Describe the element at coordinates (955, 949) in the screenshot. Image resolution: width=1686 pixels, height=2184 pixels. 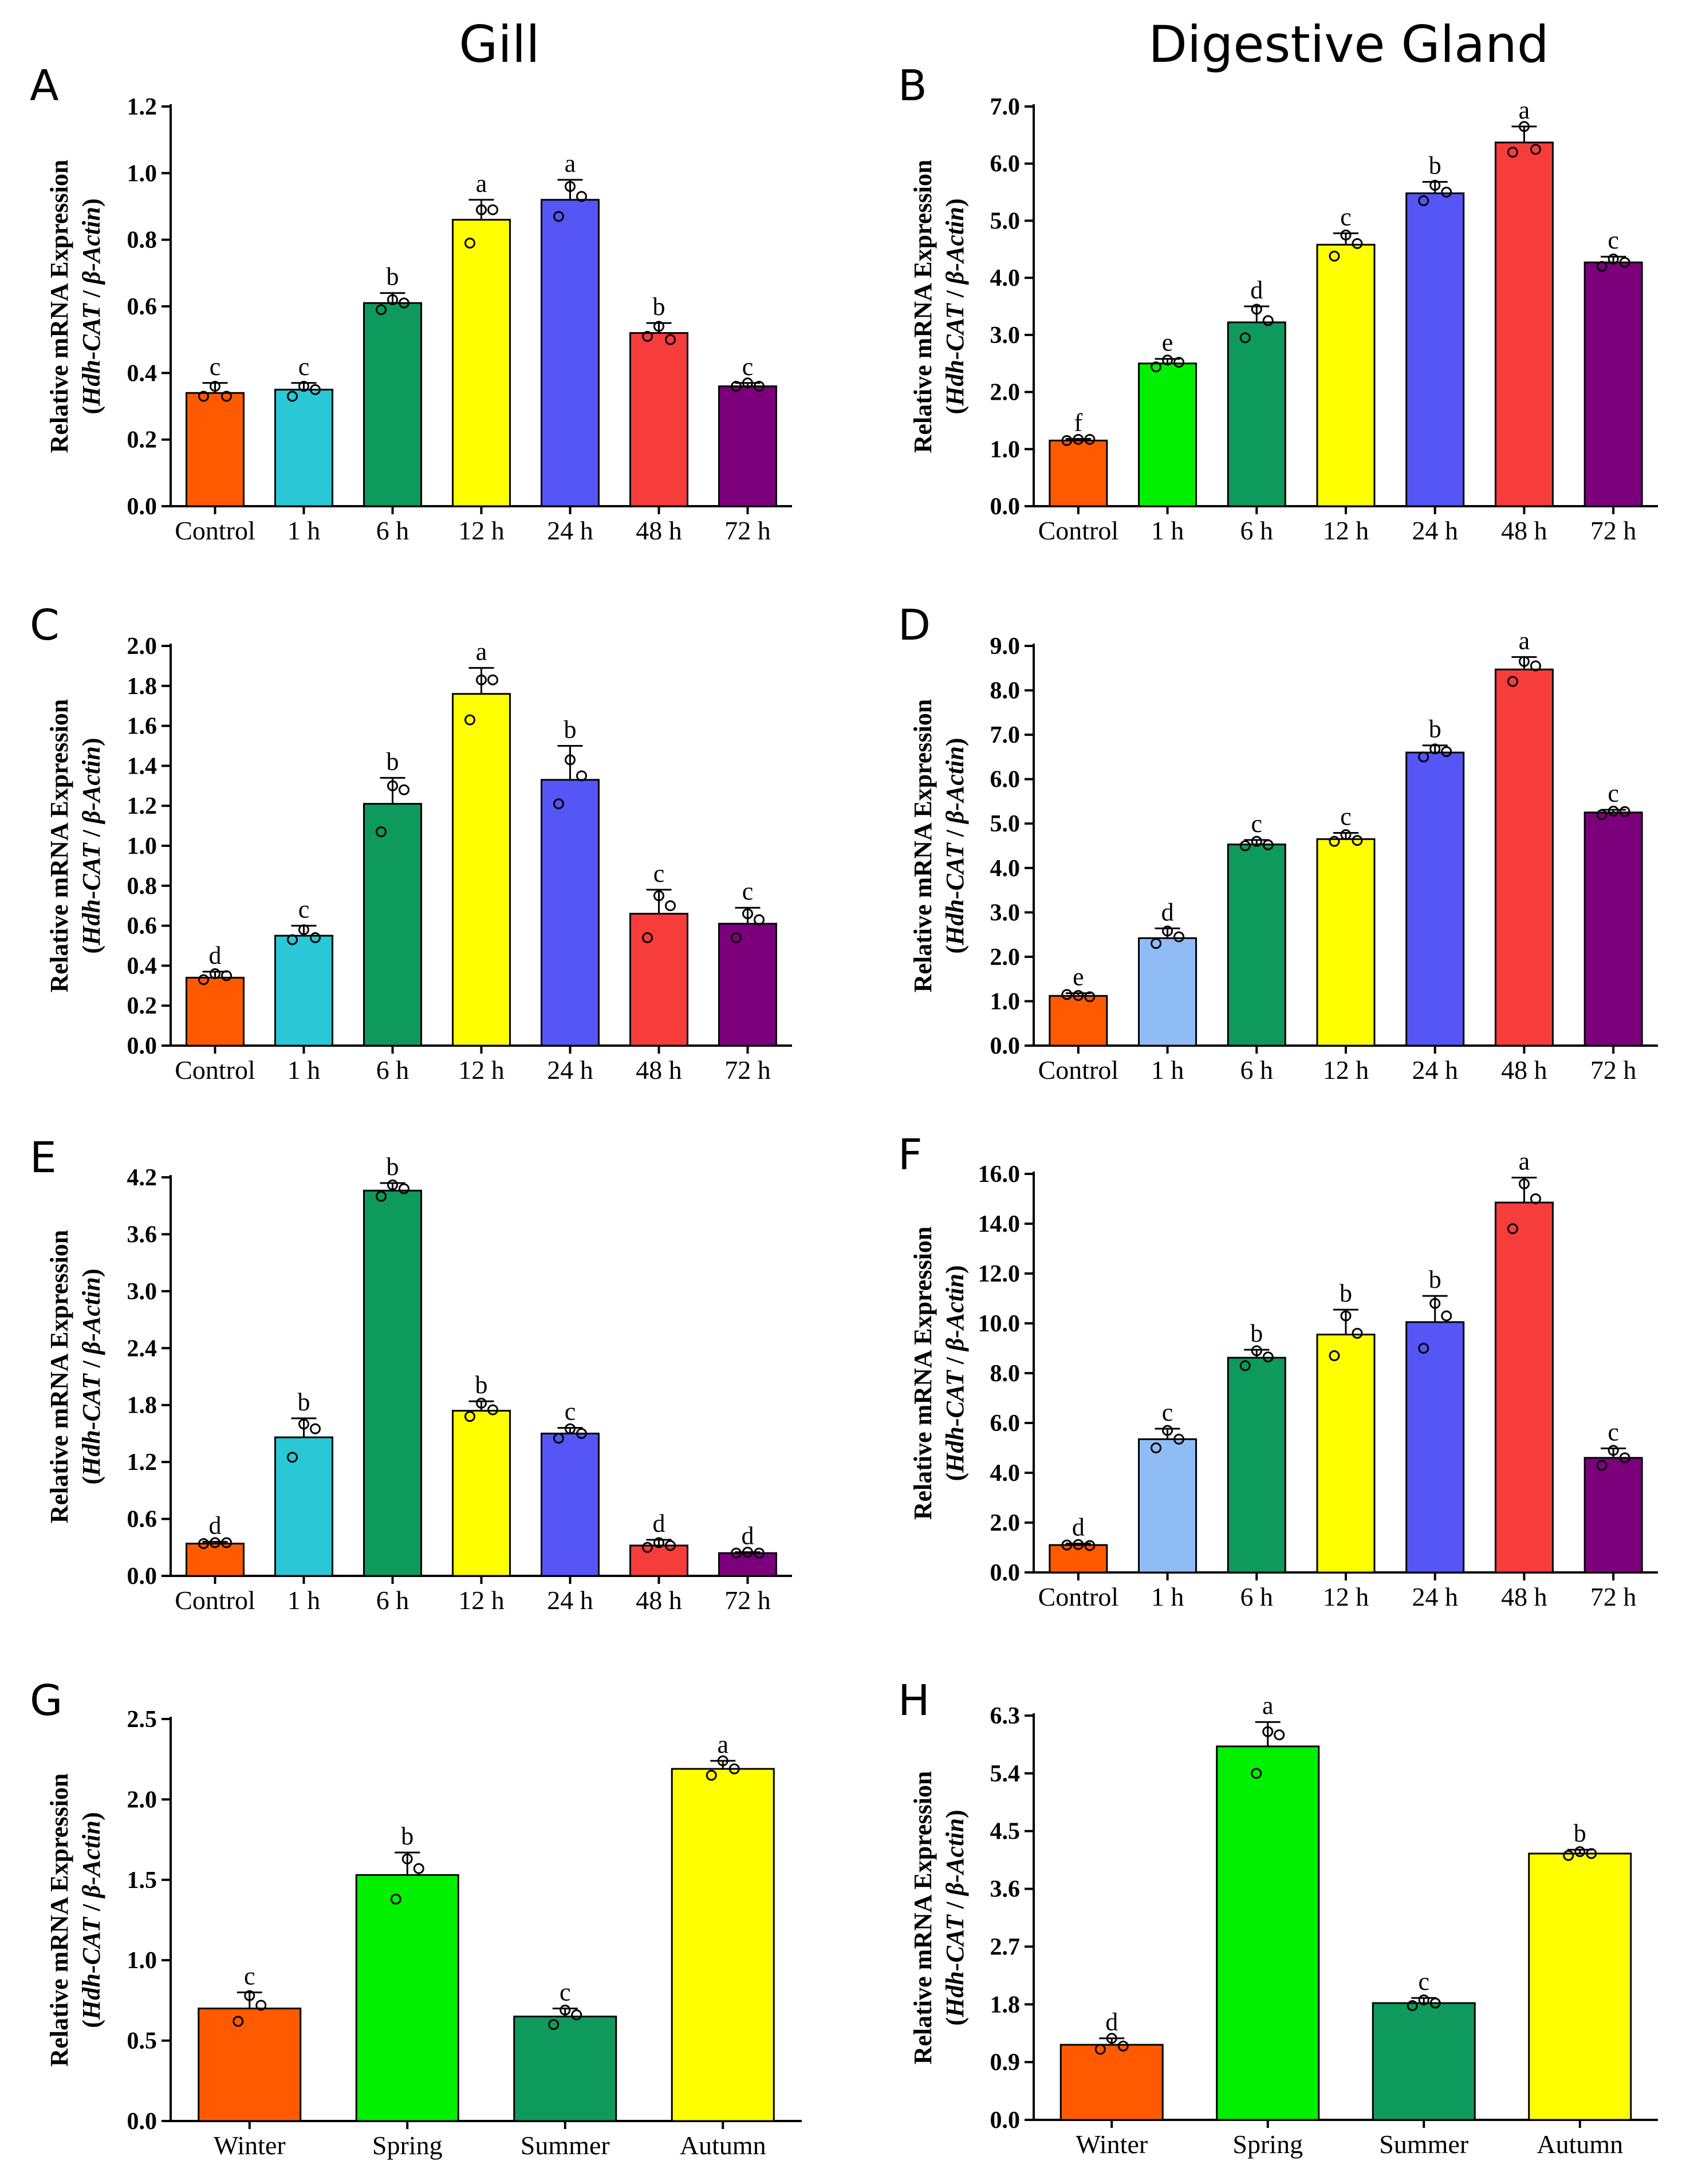
I see `y-axis-label-part: (` at that location.